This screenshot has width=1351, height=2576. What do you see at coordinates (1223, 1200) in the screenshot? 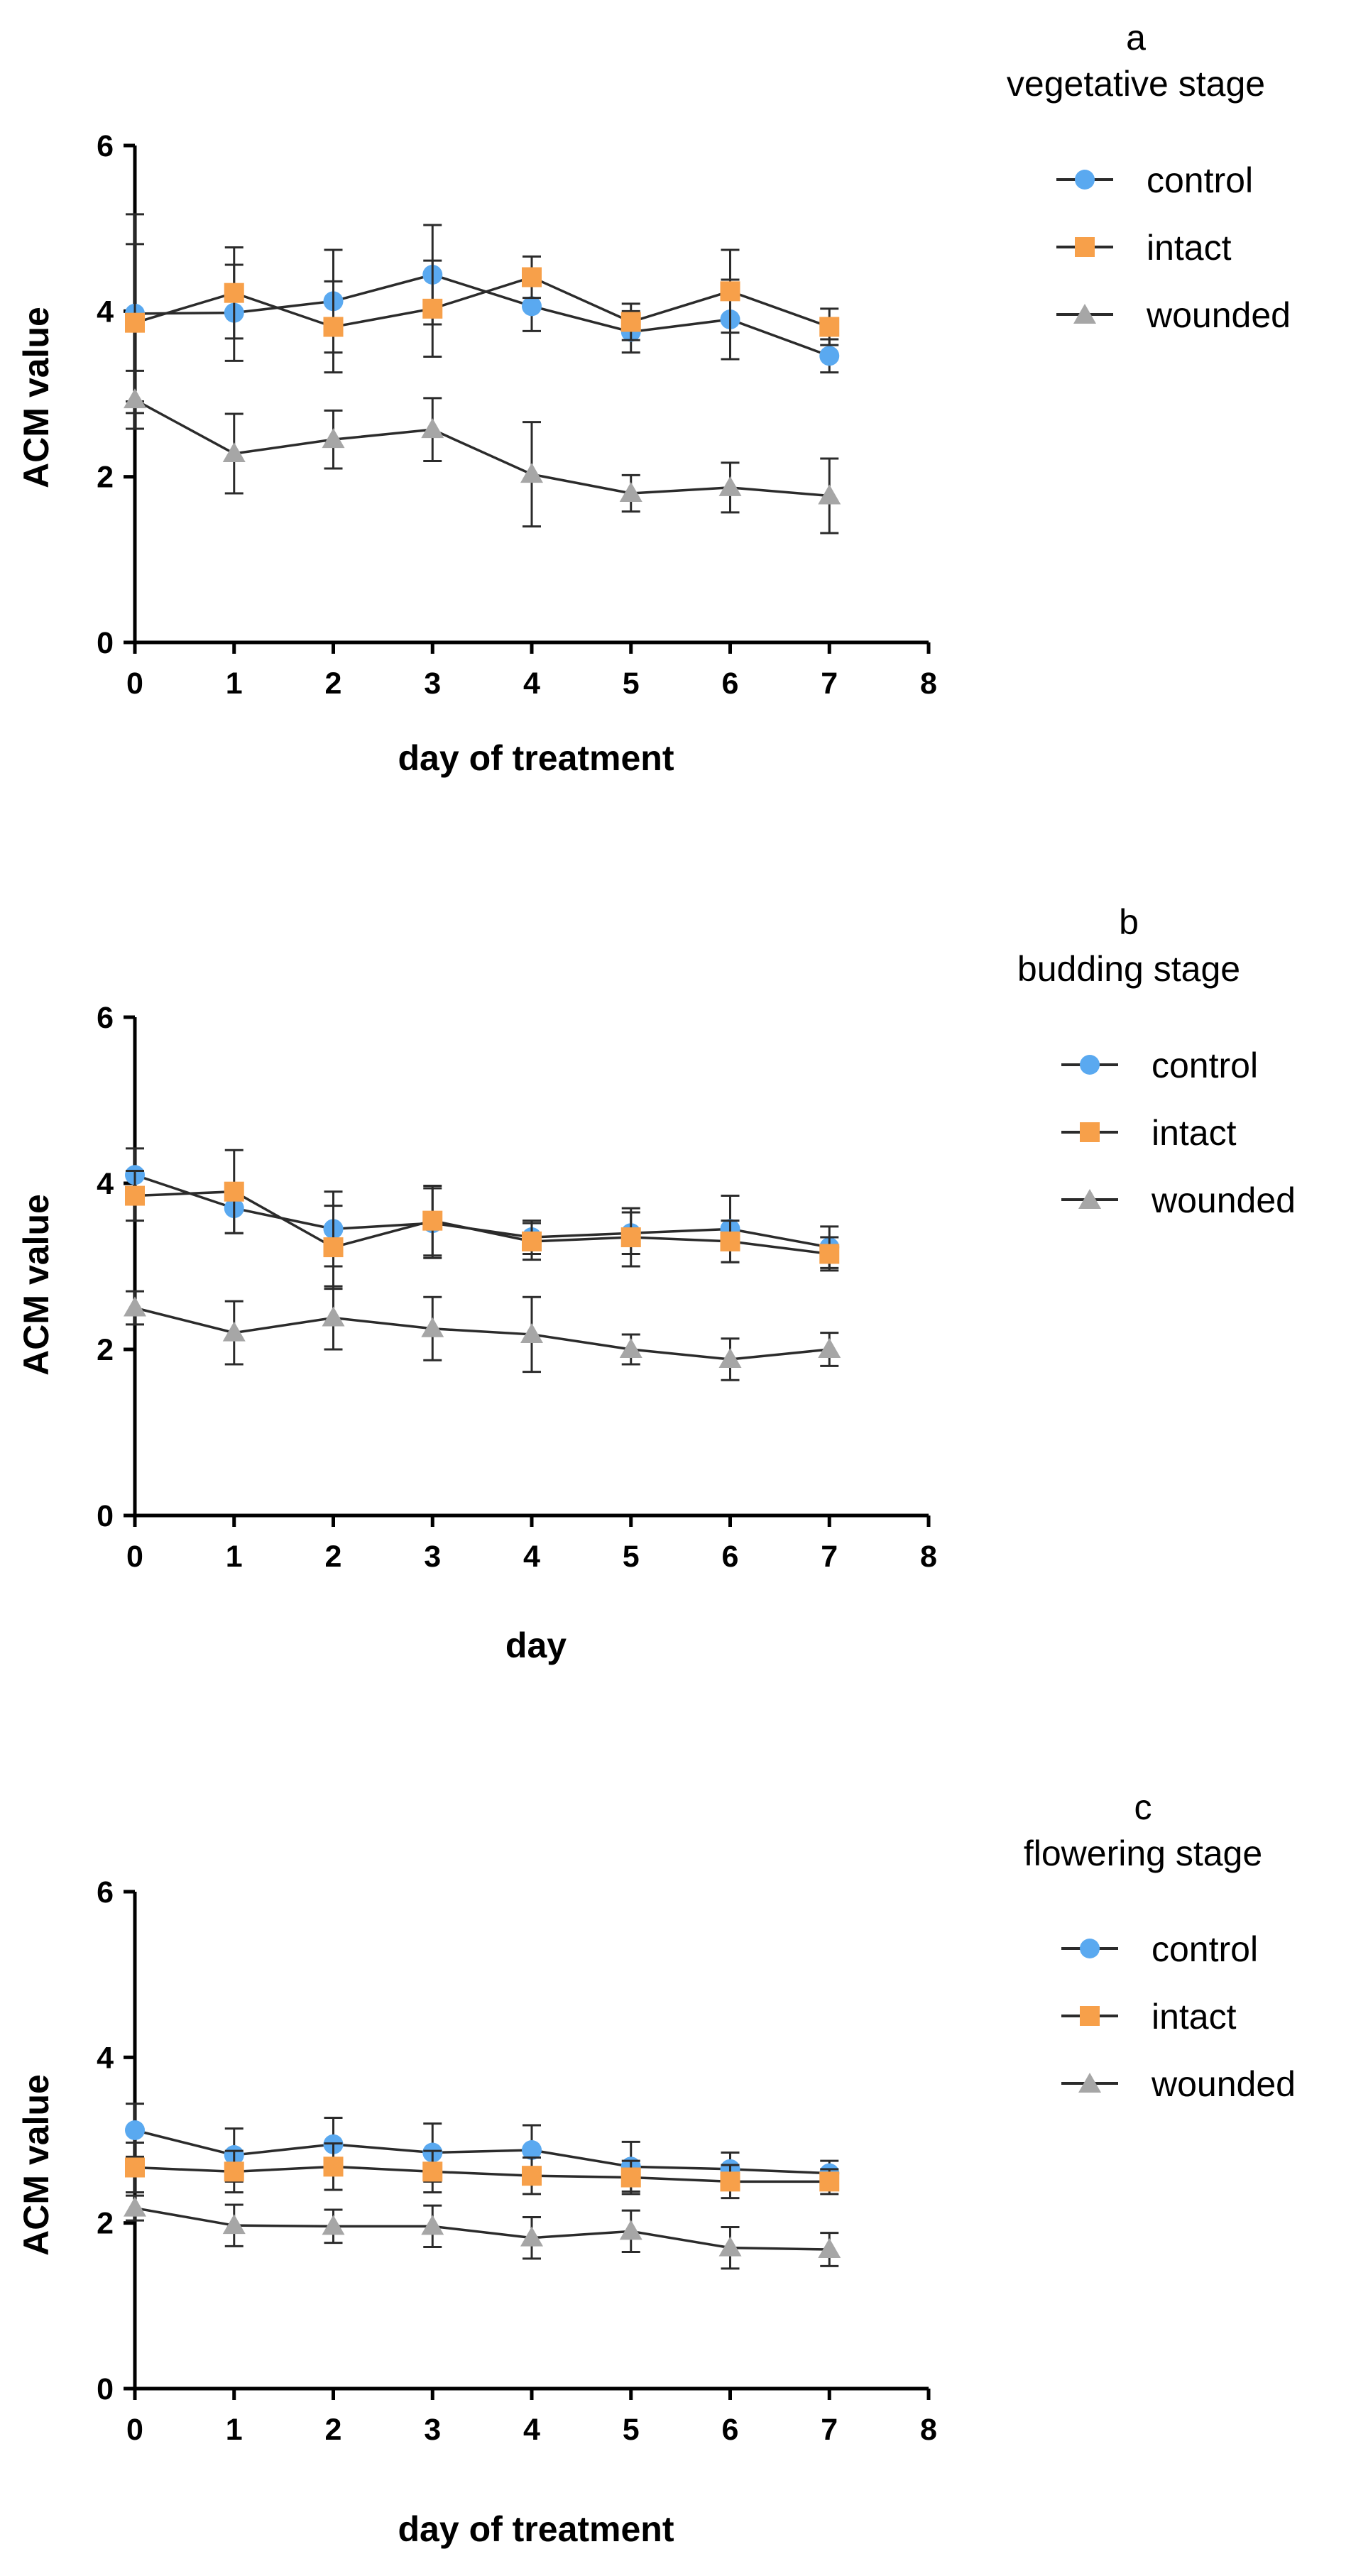
I see `panel-b-legend-wounded-label: wounded` at bounding box center [1223, 1200].